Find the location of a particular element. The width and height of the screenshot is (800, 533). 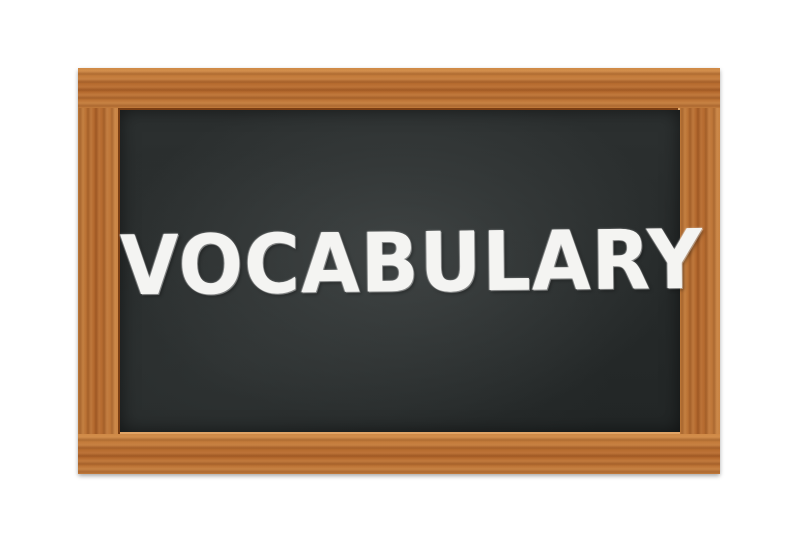

frame-bottom-rail is located at coordinates (399, 453).